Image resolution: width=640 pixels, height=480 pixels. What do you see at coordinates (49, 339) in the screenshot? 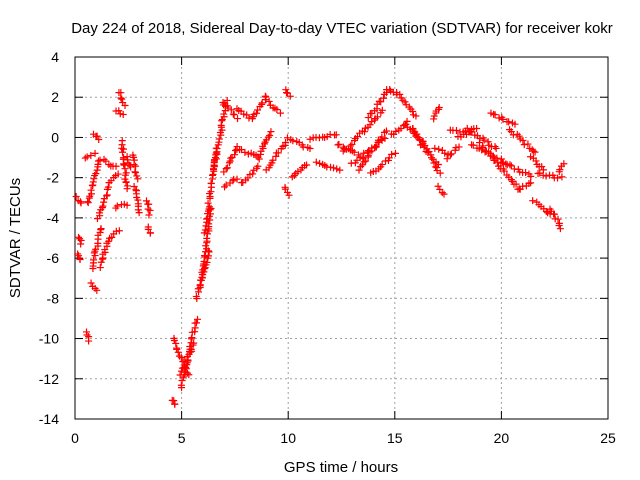
I see `y-tick-label: -10` at bounding box center [49, 339].